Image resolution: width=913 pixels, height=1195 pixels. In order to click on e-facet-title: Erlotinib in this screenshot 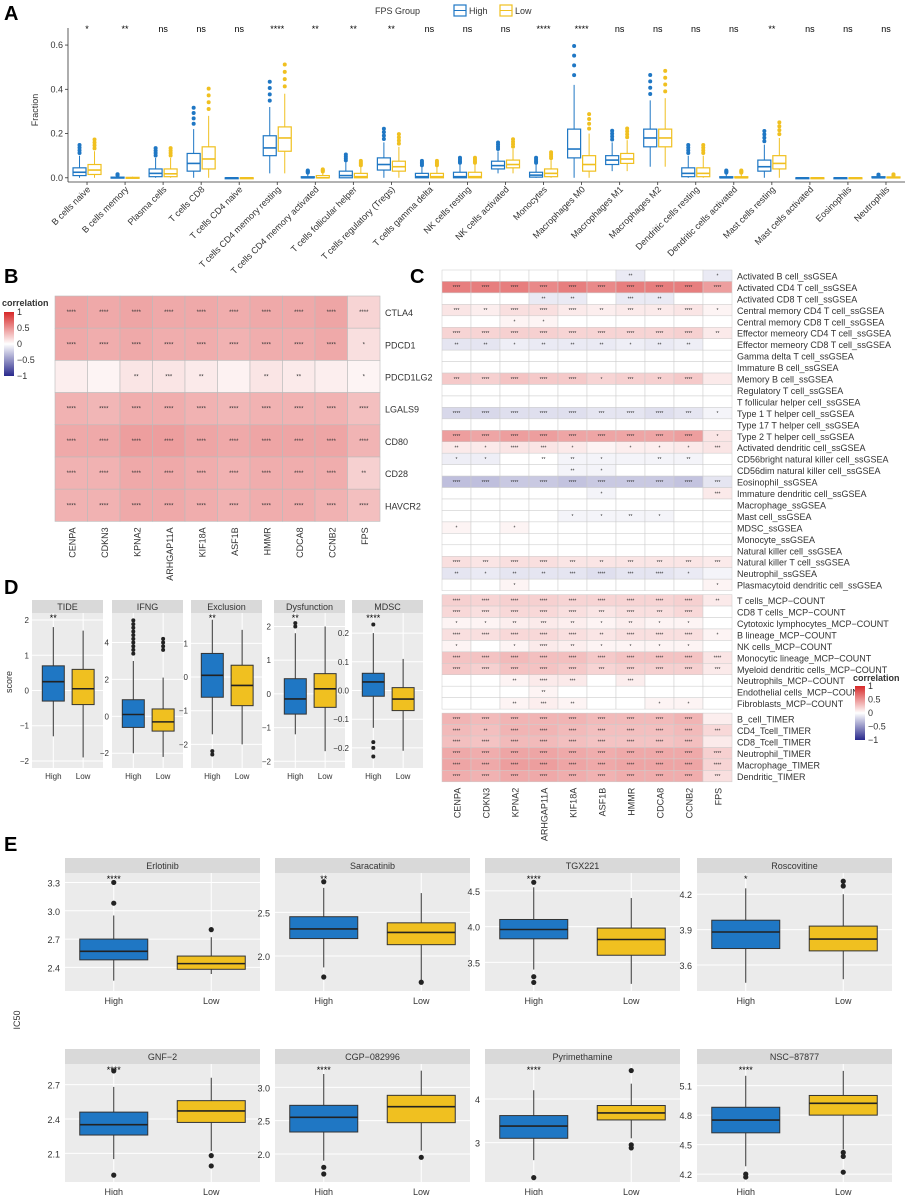, I will do `click(162, 866)`.